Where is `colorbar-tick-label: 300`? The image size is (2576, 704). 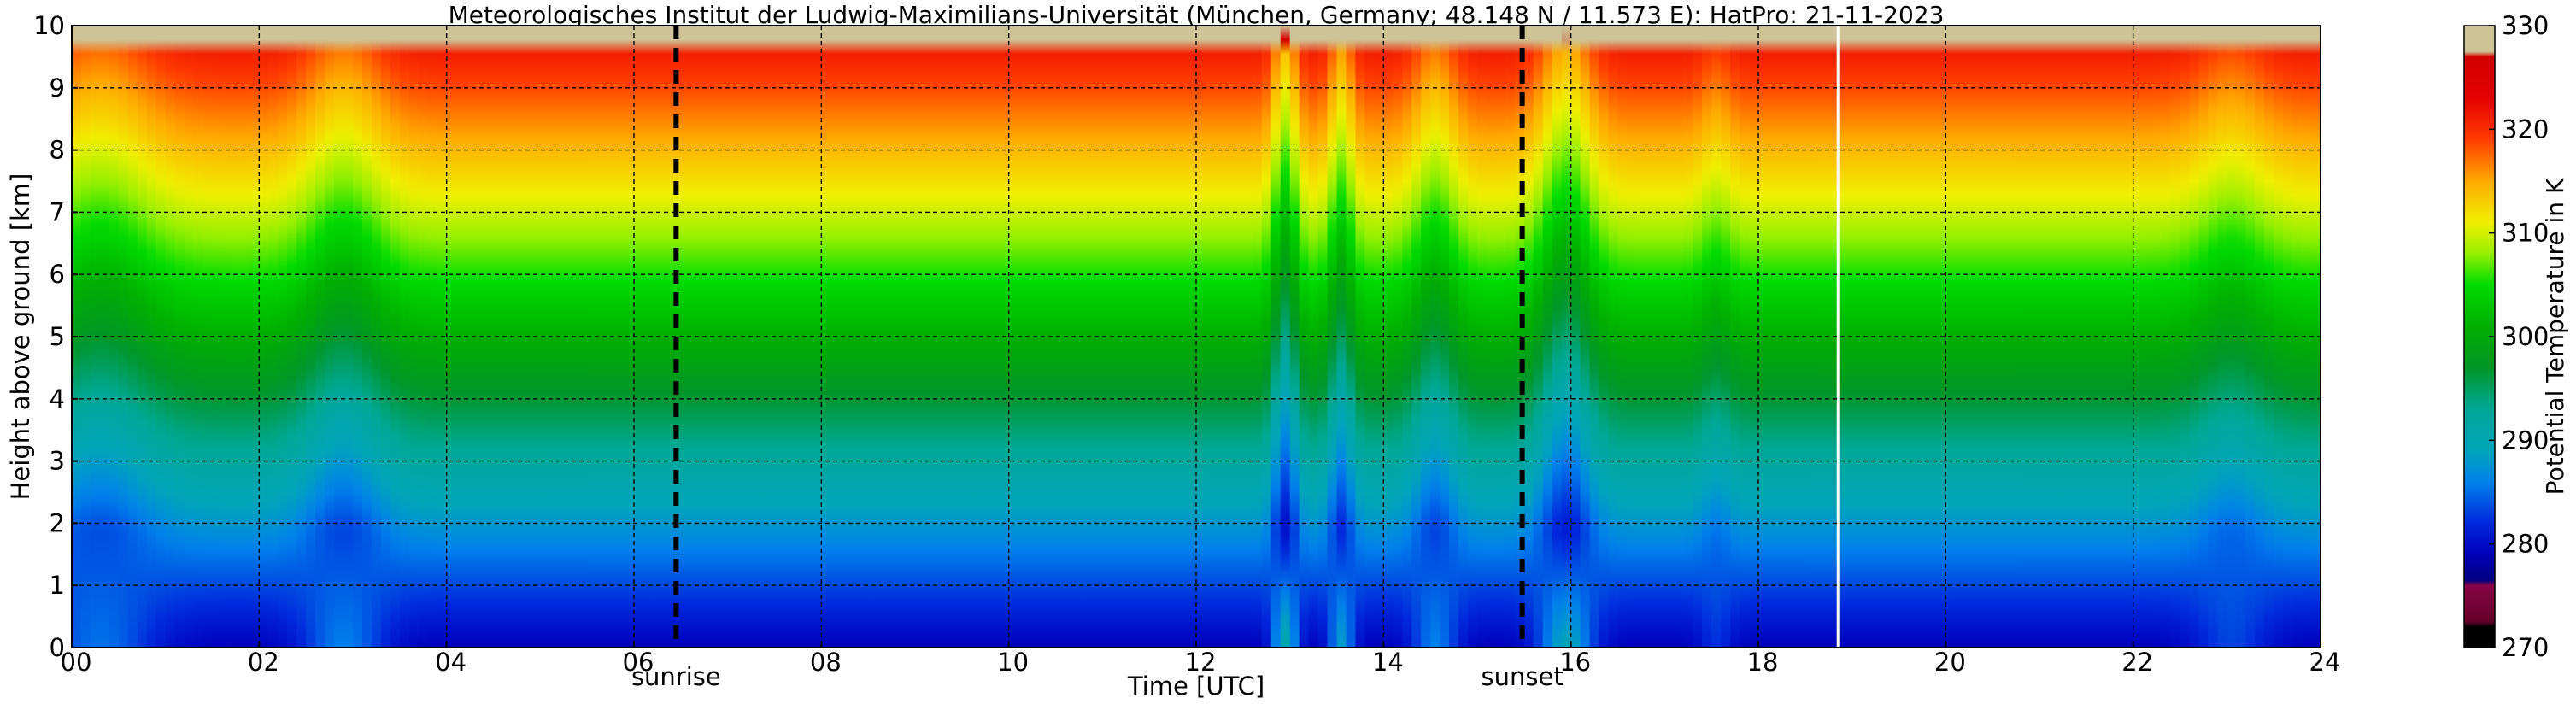
colorbar-tick-label: 300 is located at coordinates (2525, 336).